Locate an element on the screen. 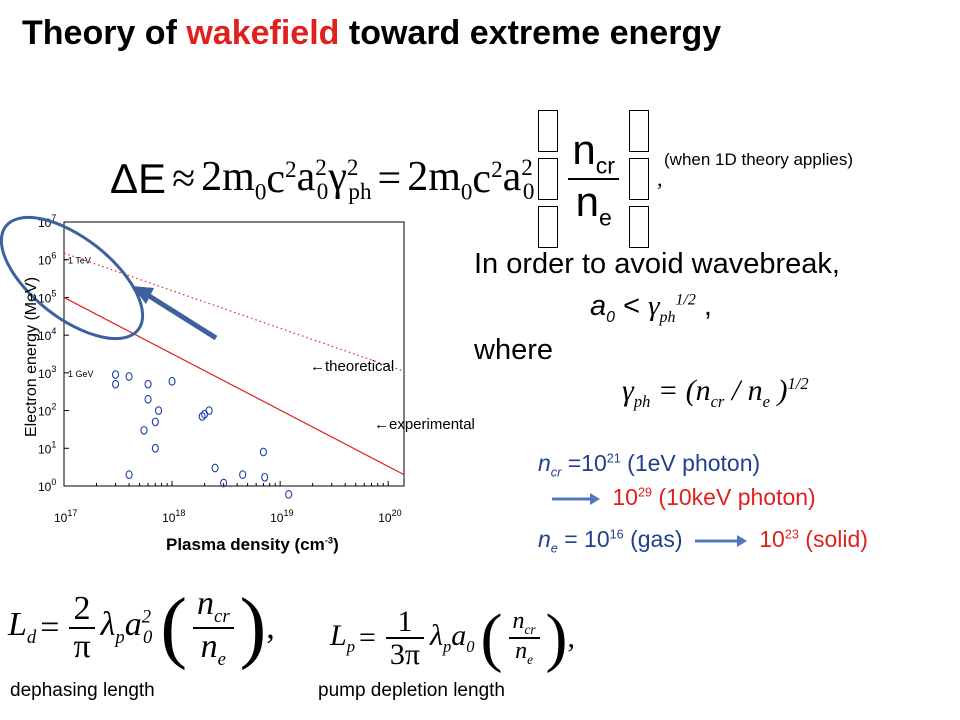 This screenshot has width=960, height=720. y-tick-label: 10¹ is located at coordinates (47, 447).